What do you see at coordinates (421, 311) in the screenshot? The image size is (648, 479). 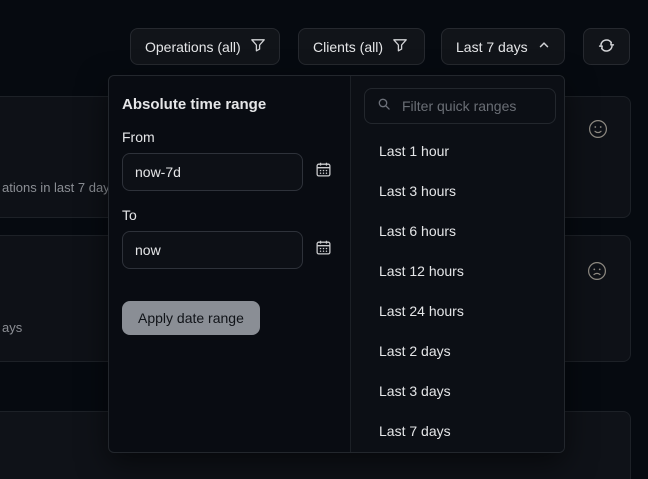 I see `quick-range-option: Last 24 hours` at bounding box center [421, 311].